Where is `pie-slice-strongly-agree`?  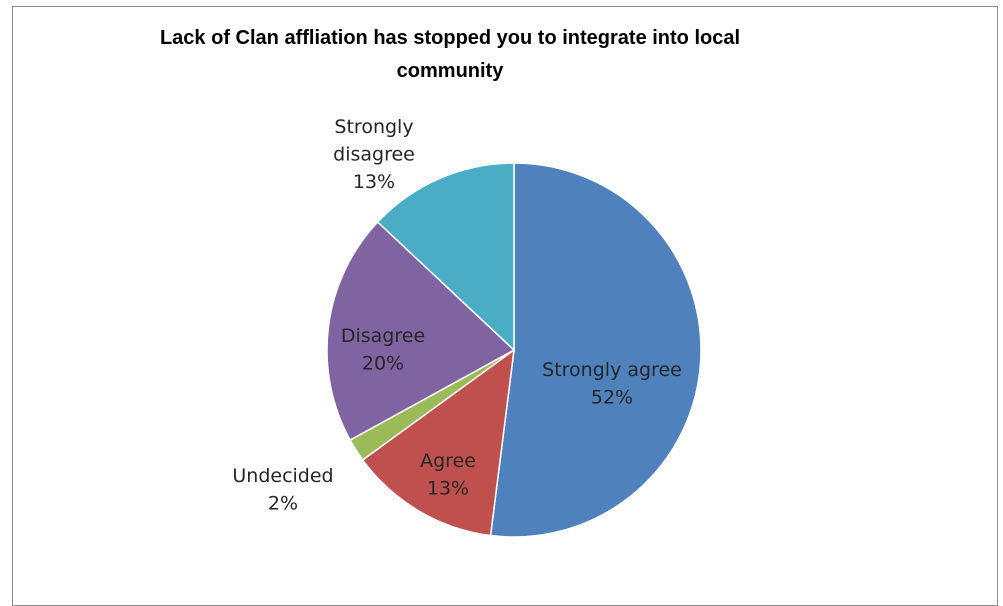
pie-slice-strongly-agree is located at coordinates (595, 350).